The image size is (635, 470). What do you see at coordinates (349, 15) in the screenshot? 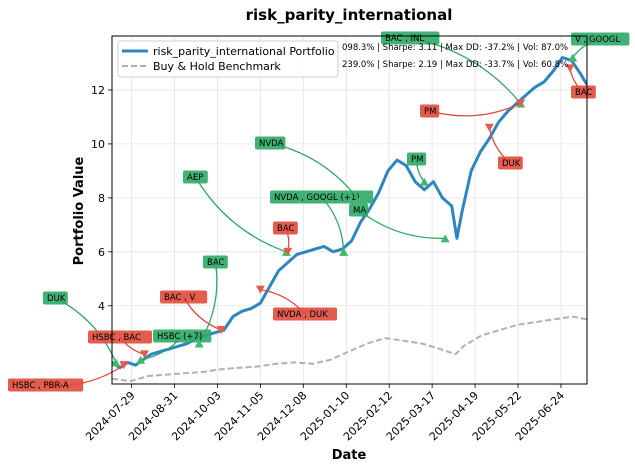
I see `chart-title: risk_parity_international` at bounding box center [349, 15].